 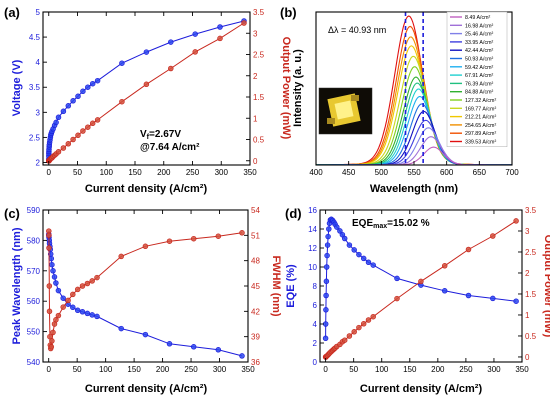 I want to click on y-tick-label-left: 580, so click(x=34, y=240).